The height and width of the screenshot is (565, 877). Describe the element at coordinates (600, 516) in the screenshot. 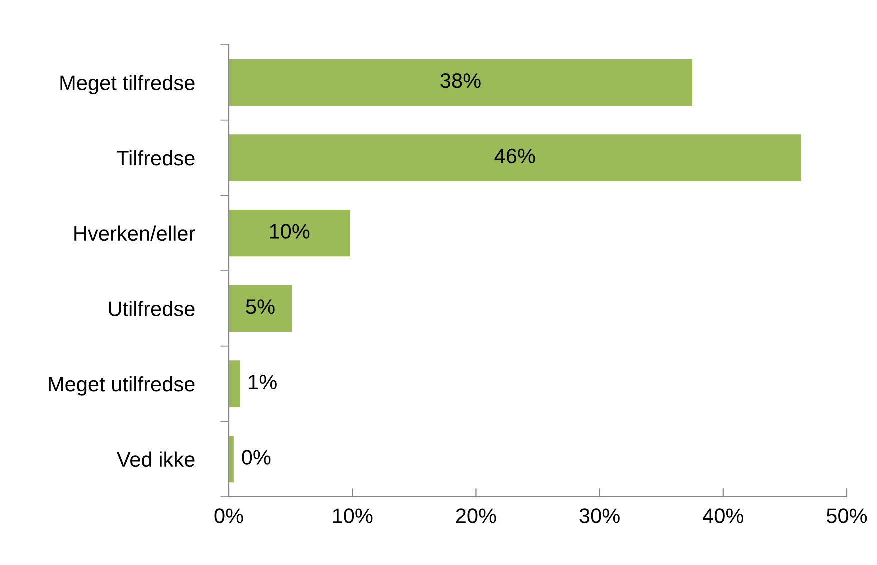

I see `x-tick-label: 30%` at that location.